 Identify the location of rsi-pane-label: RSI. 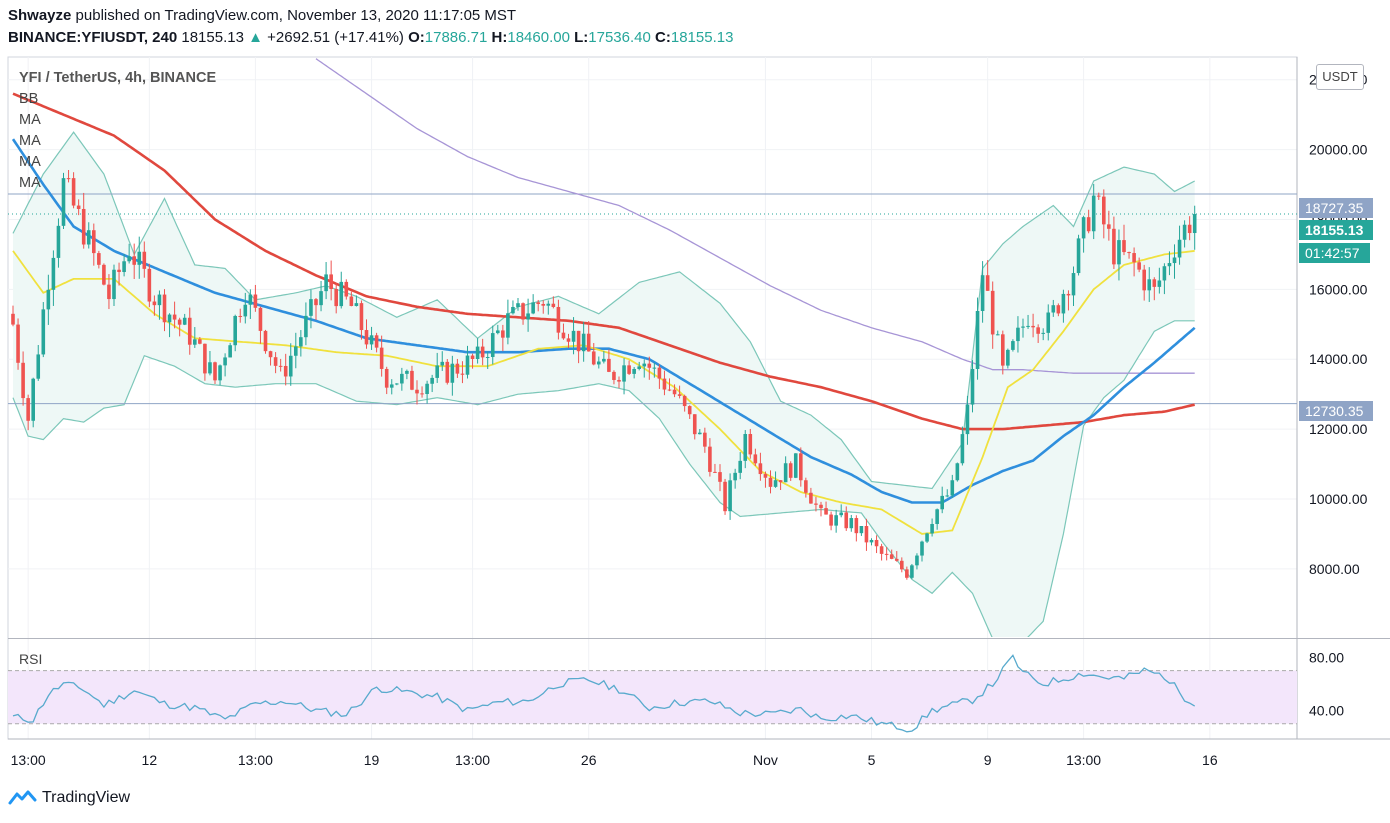
(31, 659).